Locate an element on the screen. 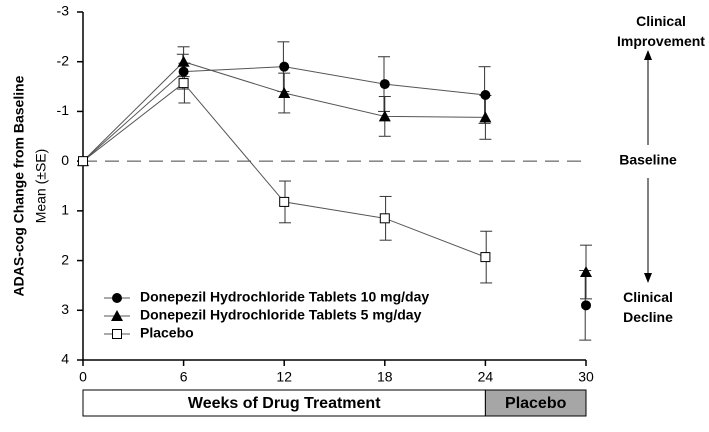 The image size is (709, 432). annotation: Clinical Decline is located at coordinates (648, 307).